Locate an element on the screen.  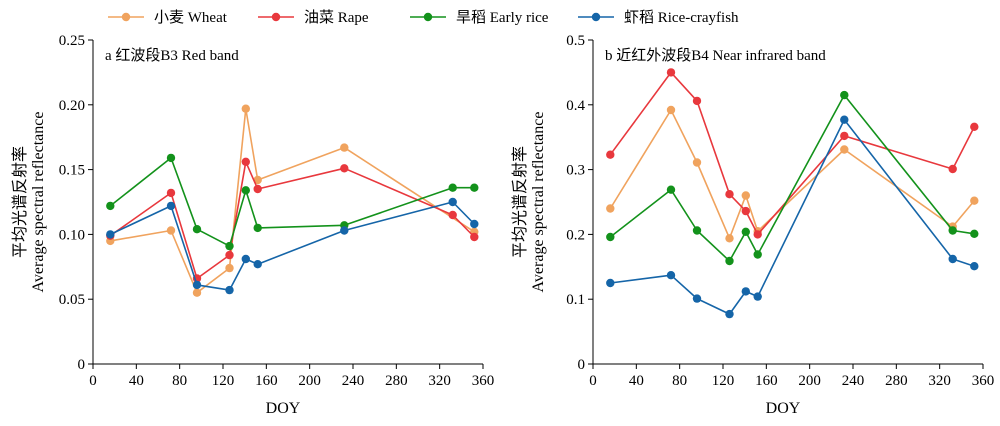
panel-label: a 红波段B3 Red band is located at coordinates (172, 55).